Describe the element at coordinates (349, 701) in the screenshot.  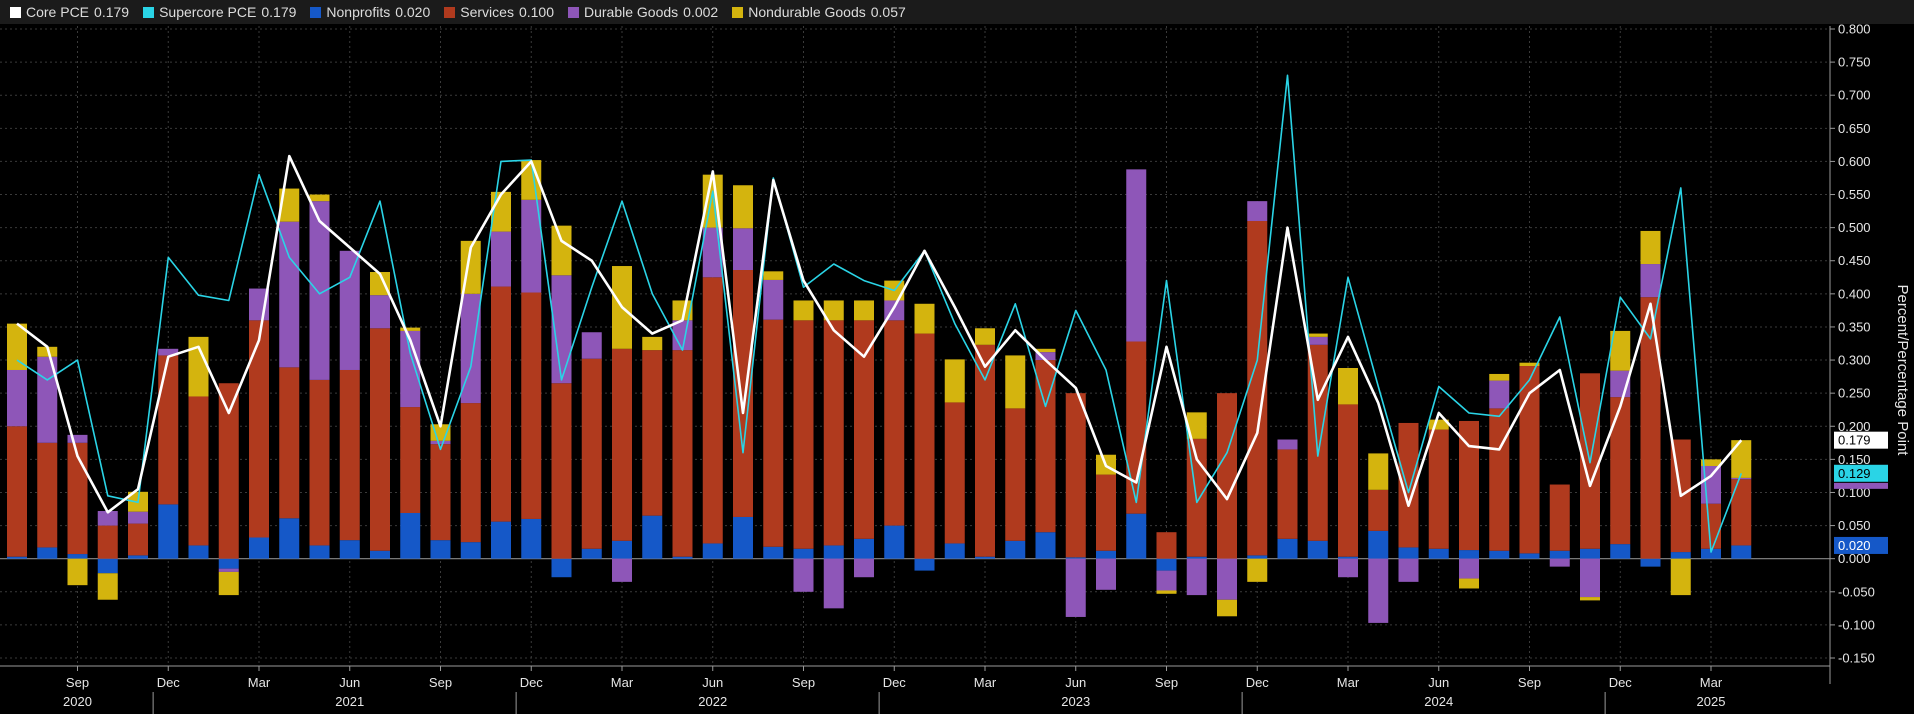
I see `x-year-label: 2021` at that location.